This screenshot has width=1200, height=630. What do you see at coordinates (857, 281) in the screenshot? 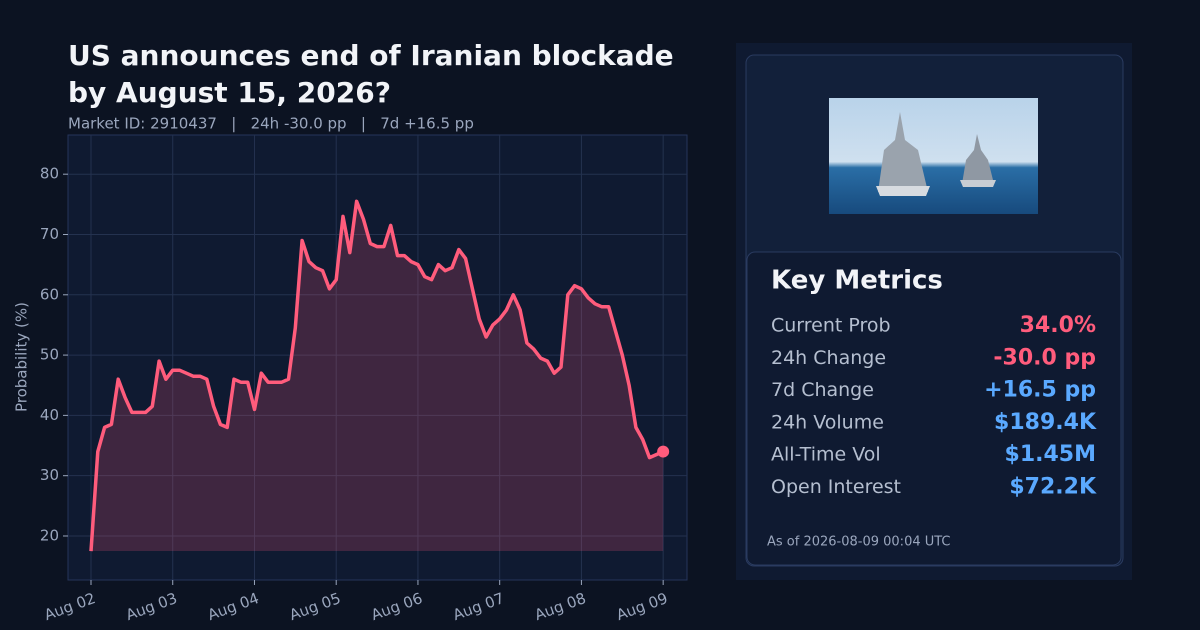
I see `metrics-title: Key Metrics` at bounding box center [857, 281].